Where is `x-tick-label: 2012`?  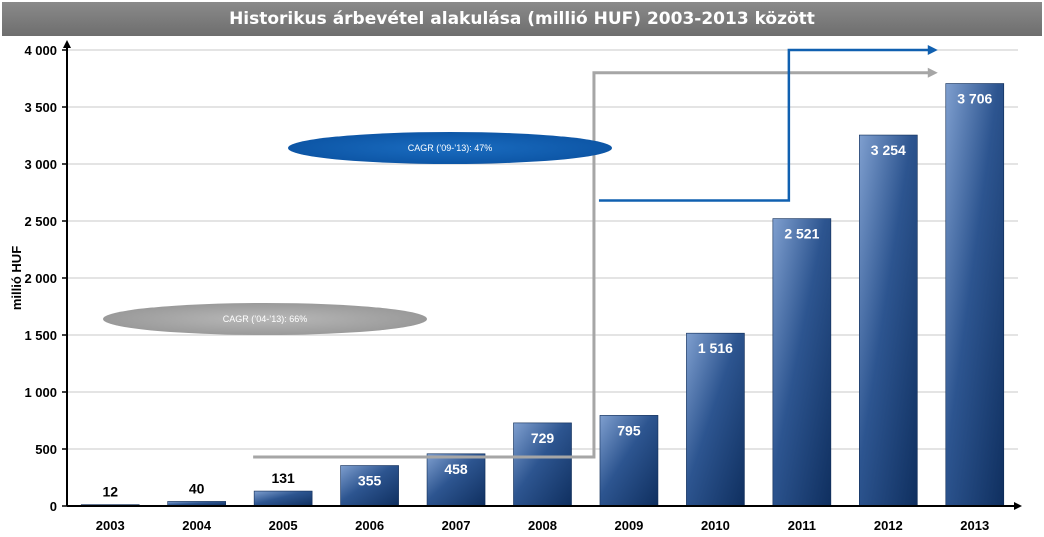
x-tick-label: 2012 is located at coordinates (888, 525).